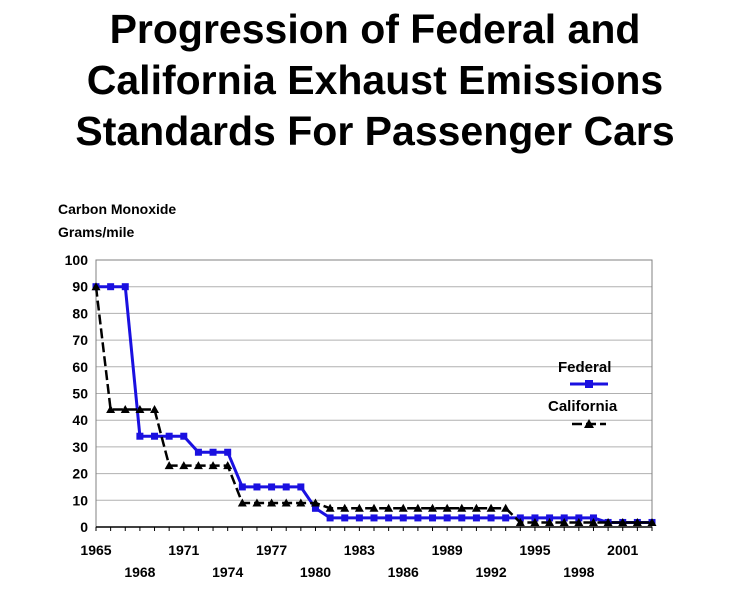 The width and height of the screenshot is (750, 589). What do you see at coordinates (403, 572) in the screenshot?
I see `x-tick-label: 1986` at bounding box center [403, 572].